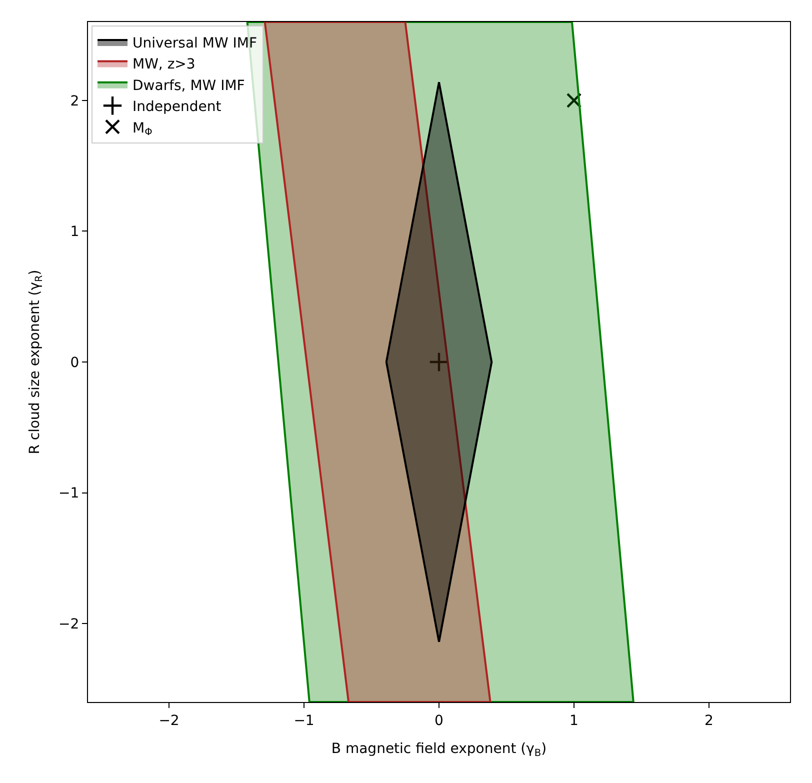 The image size is (812, 783). I want to click on x-tick-label: −1, so click(304, 720).